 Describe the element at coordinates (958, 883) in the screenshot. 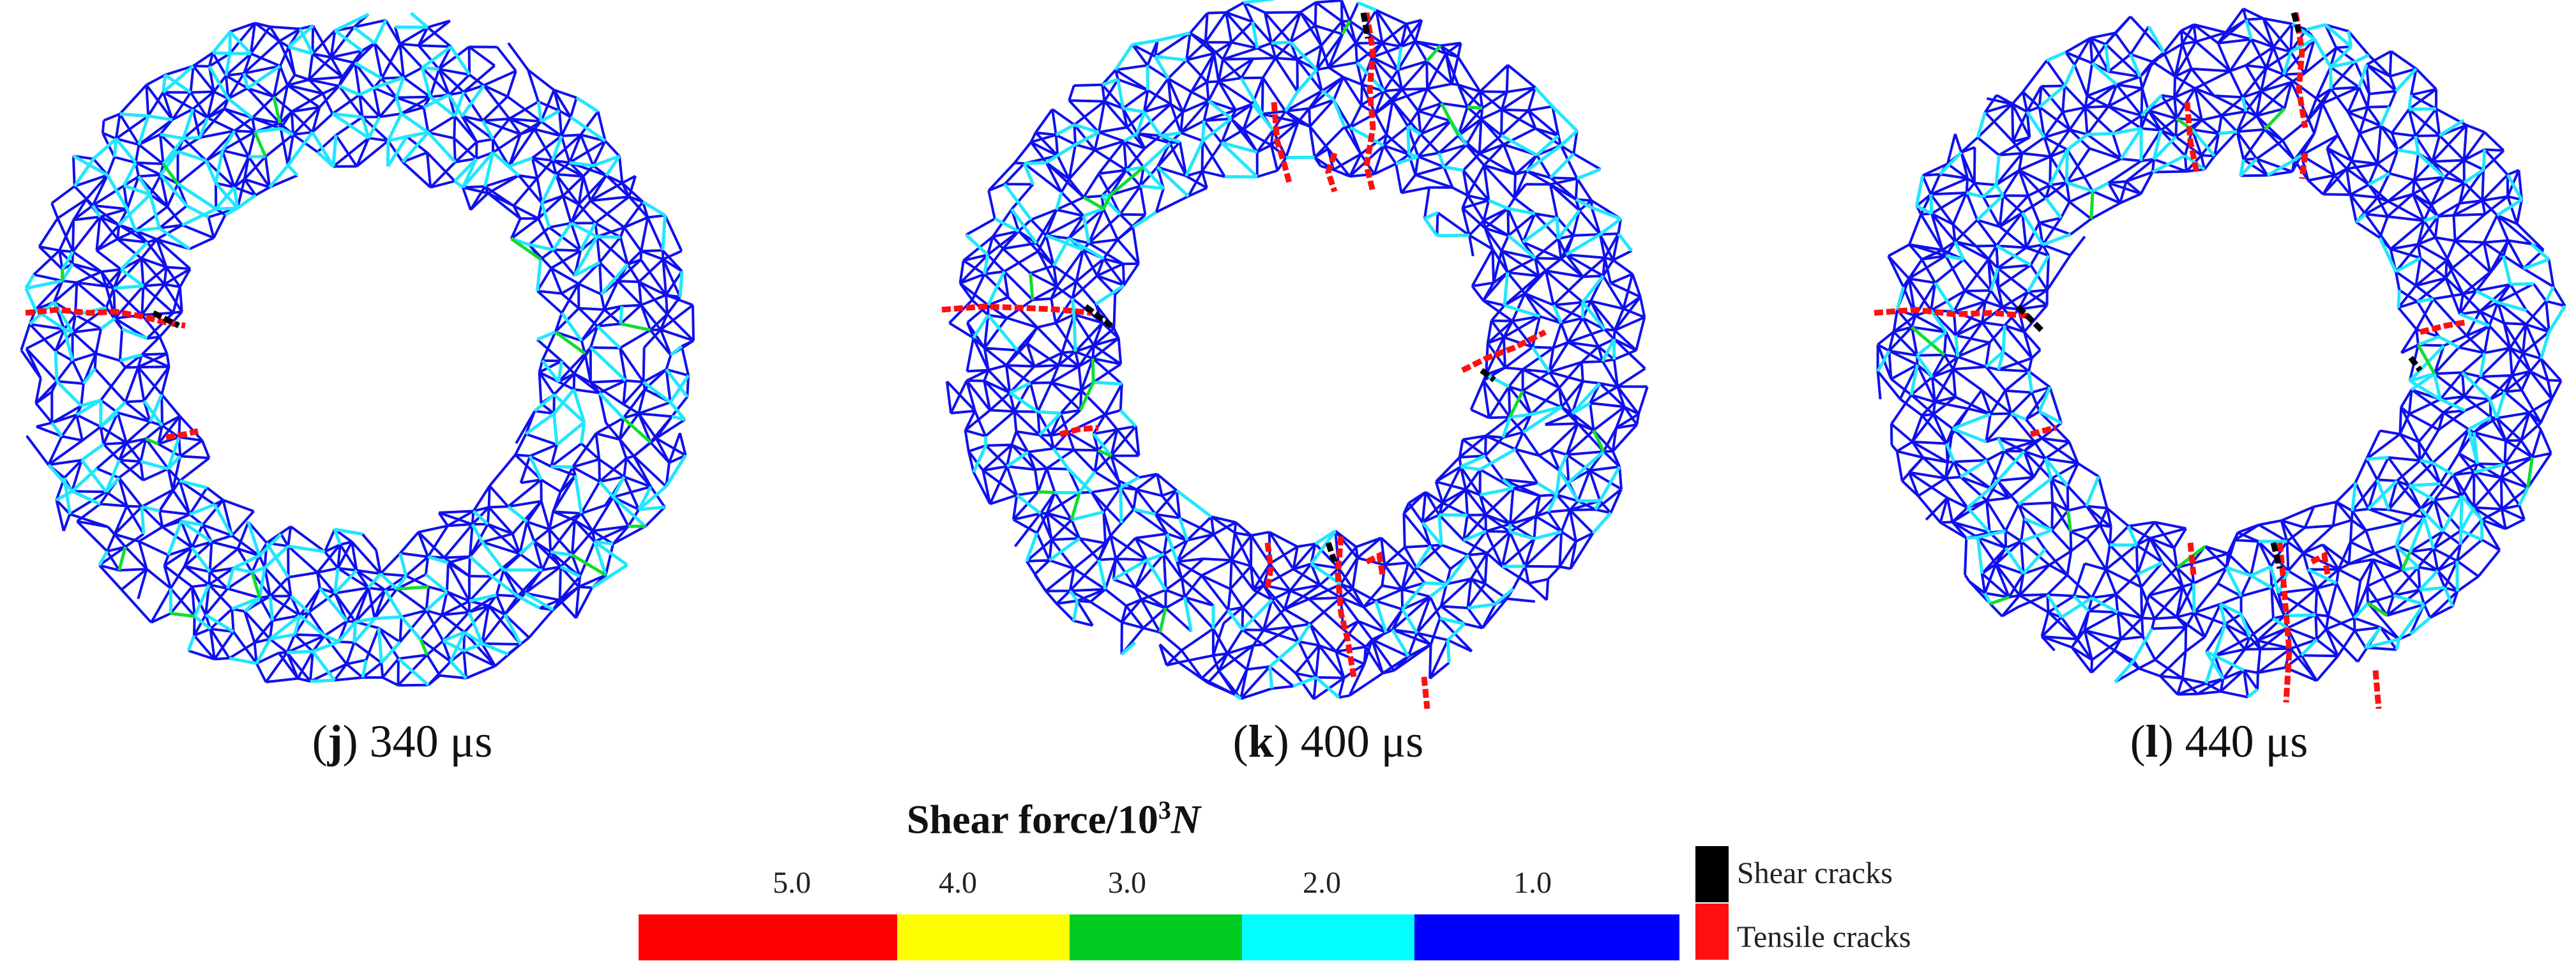

I see `legend-tick-4: 4.0` at that location.